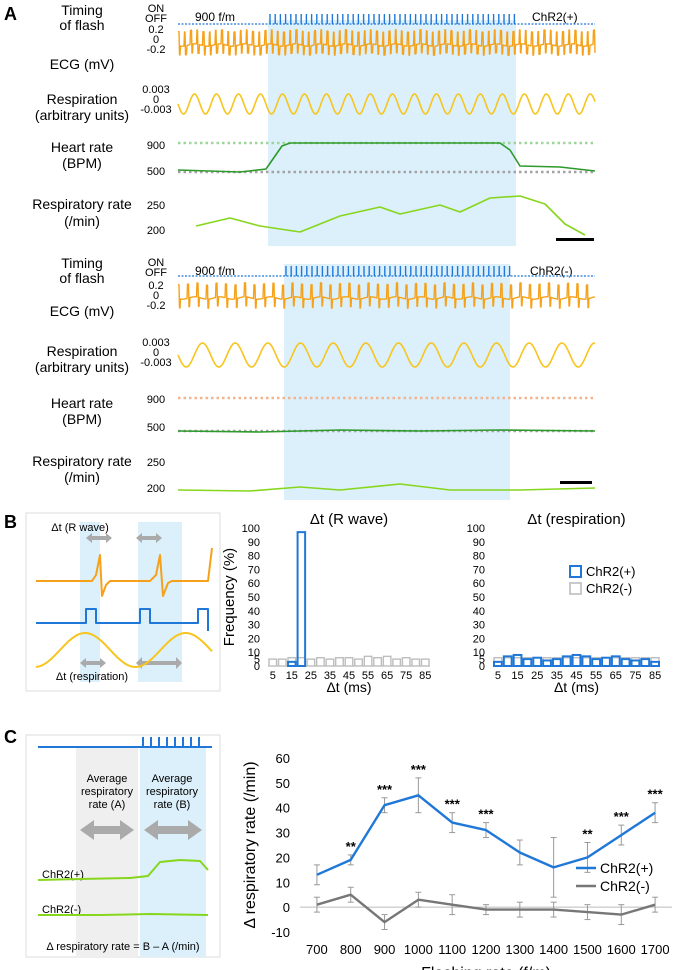 The height and width of the screenshot is (970, 678). I want to click on panel-a-top-traces, so click(386, 125).